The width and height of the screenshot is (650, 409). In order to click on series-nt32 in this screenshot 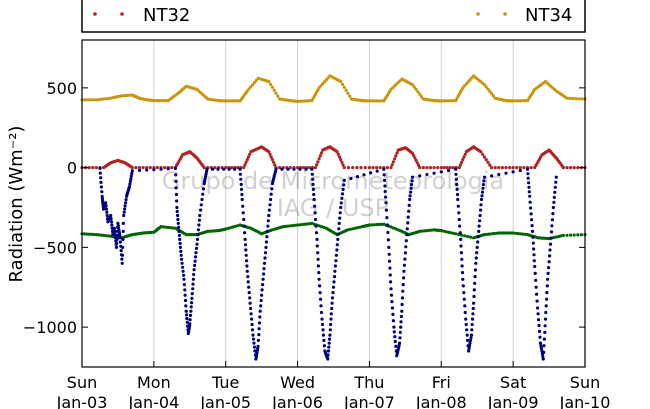, I will do `click(333, 157)`.